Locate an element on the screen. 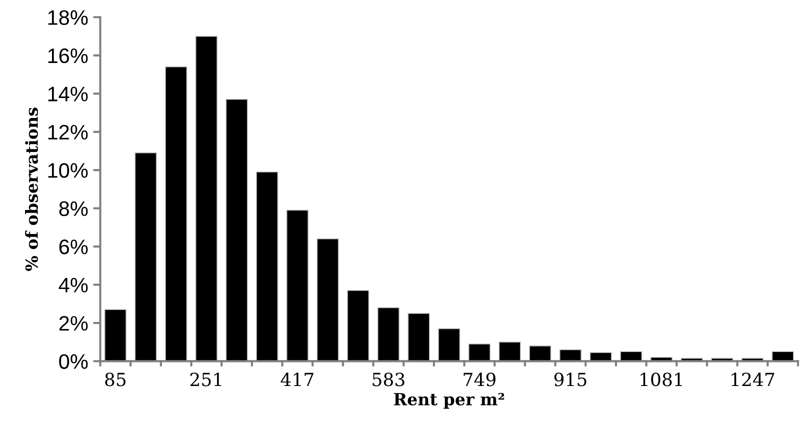 The image size is (802, 430). y-tick-label: 4% is located at coordinates (73, 285).